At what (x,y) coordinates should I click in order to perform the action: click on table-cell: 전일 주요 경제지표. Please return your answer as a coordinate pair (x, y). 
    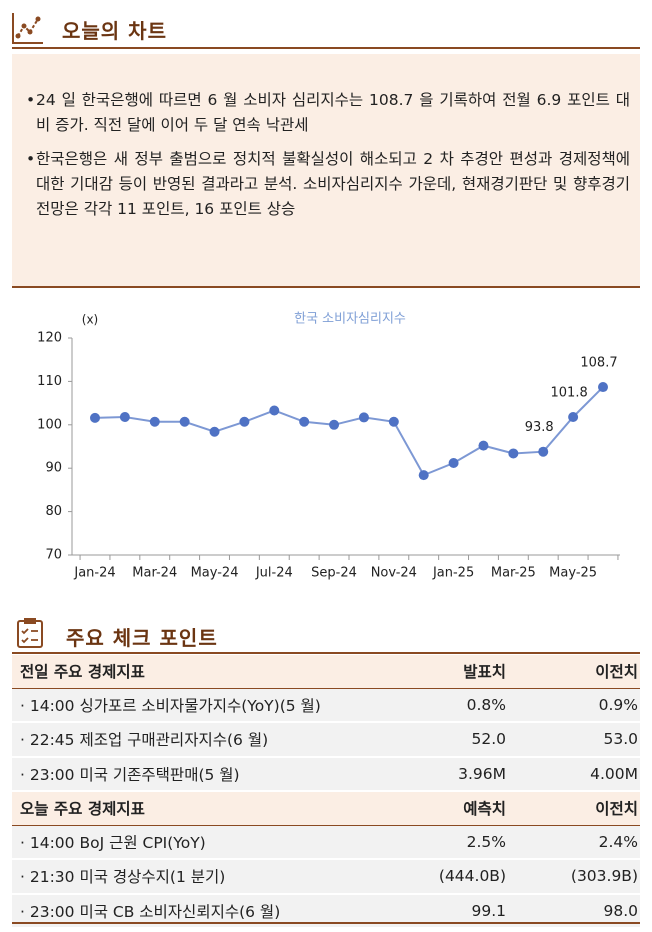
    Looking at the image, I should click on (200, 672).